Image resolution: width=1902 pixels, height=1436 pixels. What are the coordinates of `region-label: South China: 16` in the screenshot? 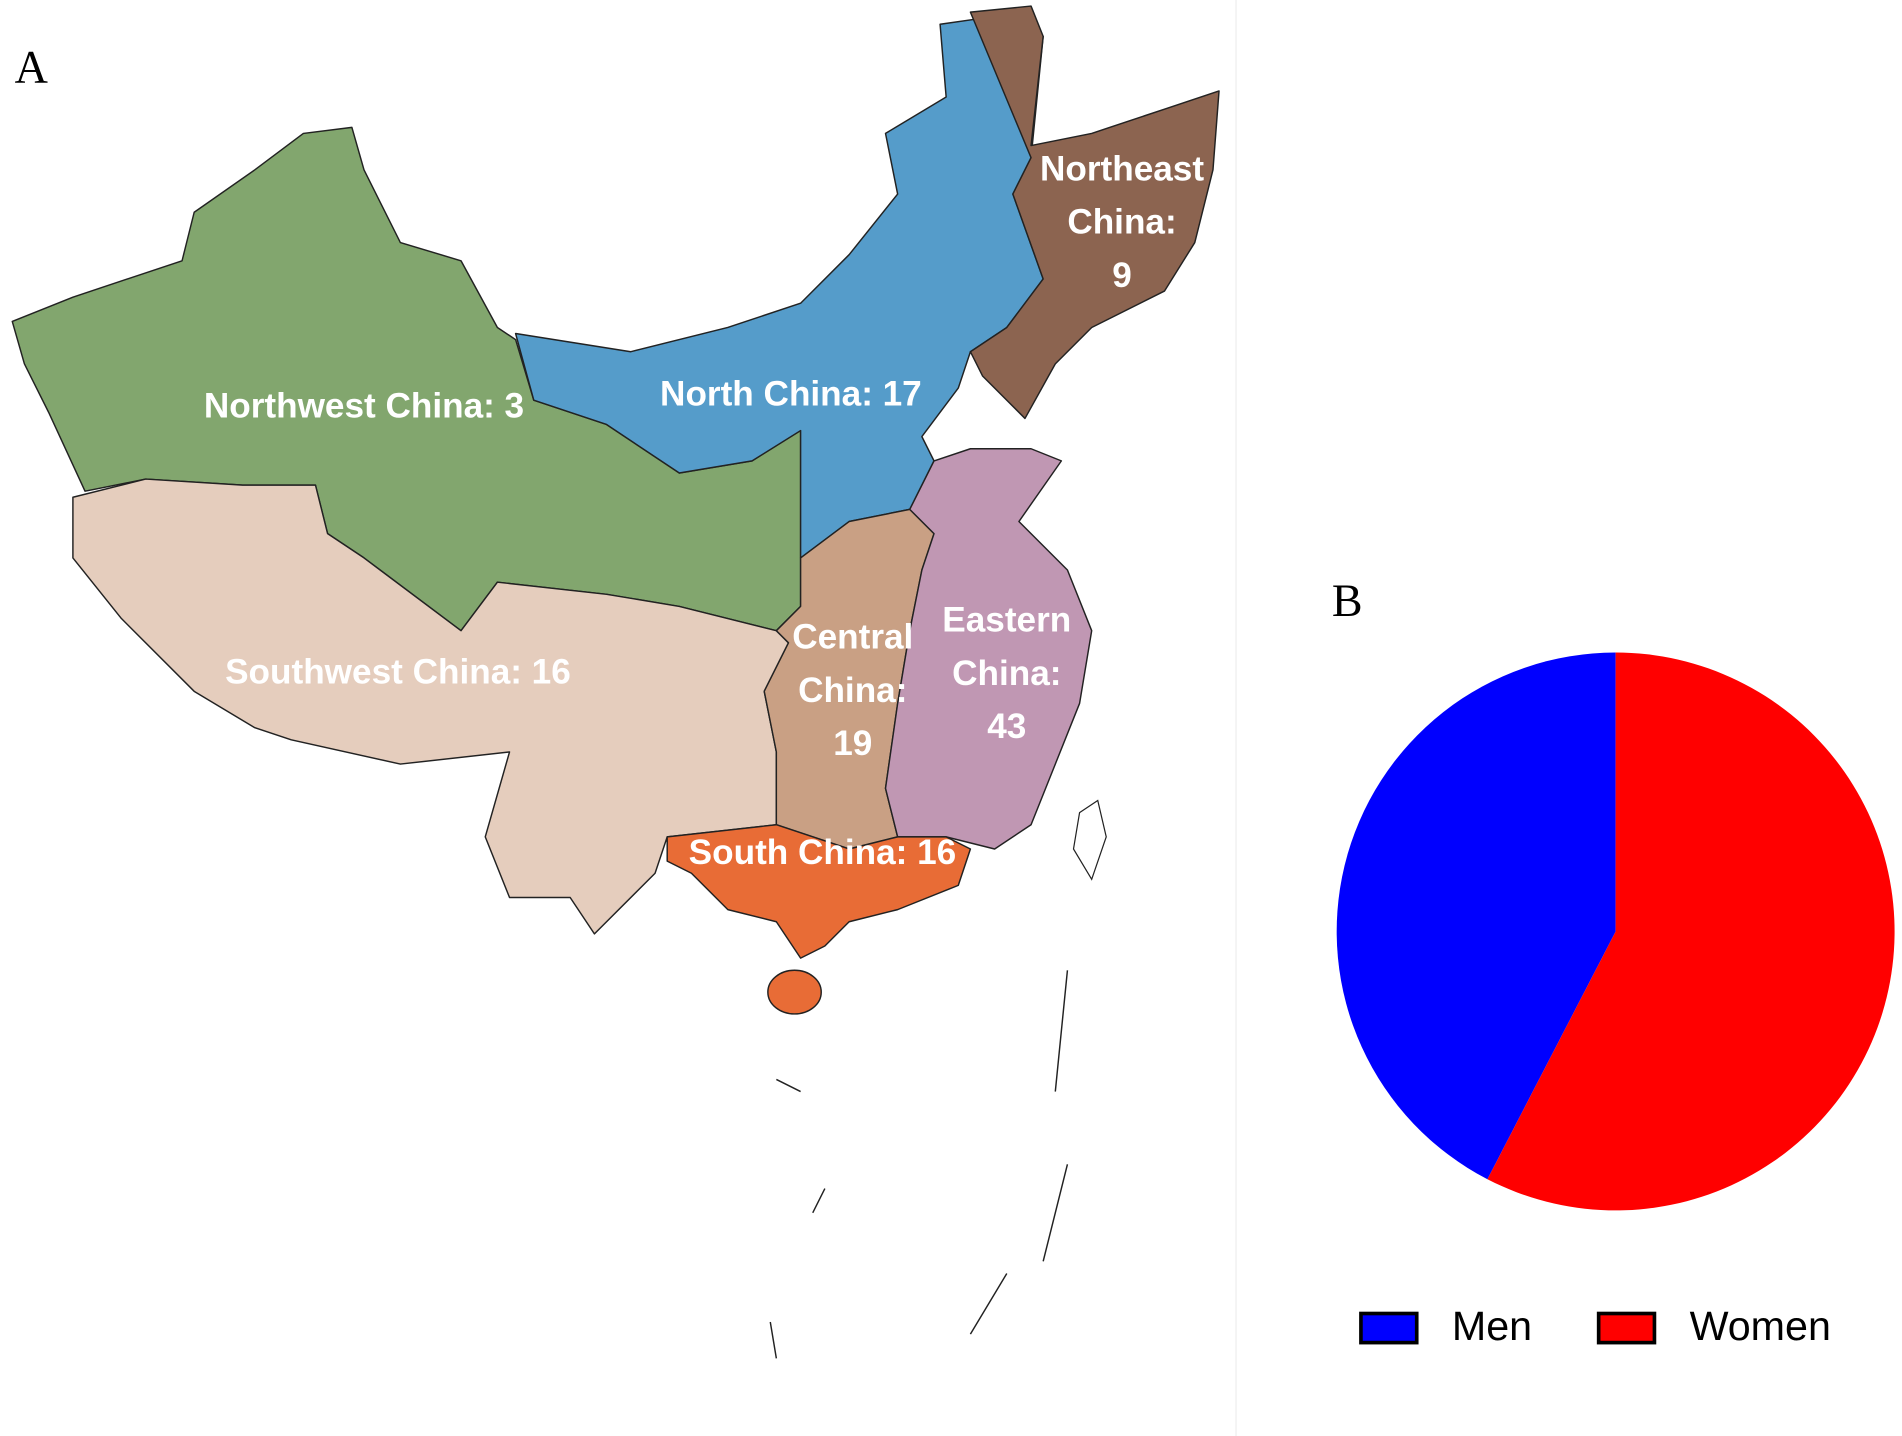 It's located at (823, 852).